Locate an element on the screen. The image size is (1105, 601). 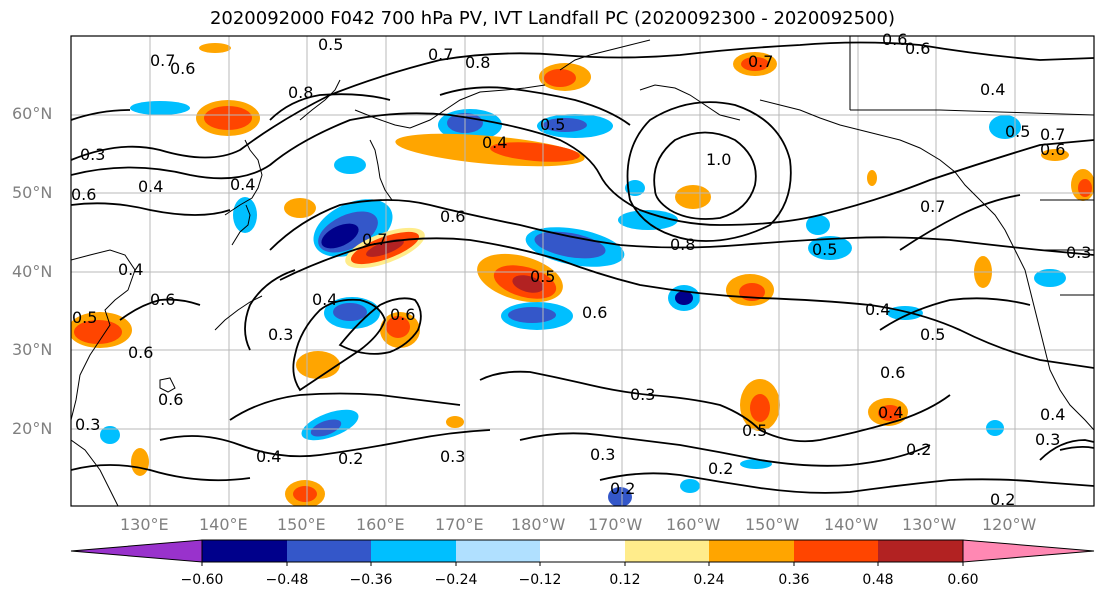
lon-label: 150°W is located at coordinates (772, 524).